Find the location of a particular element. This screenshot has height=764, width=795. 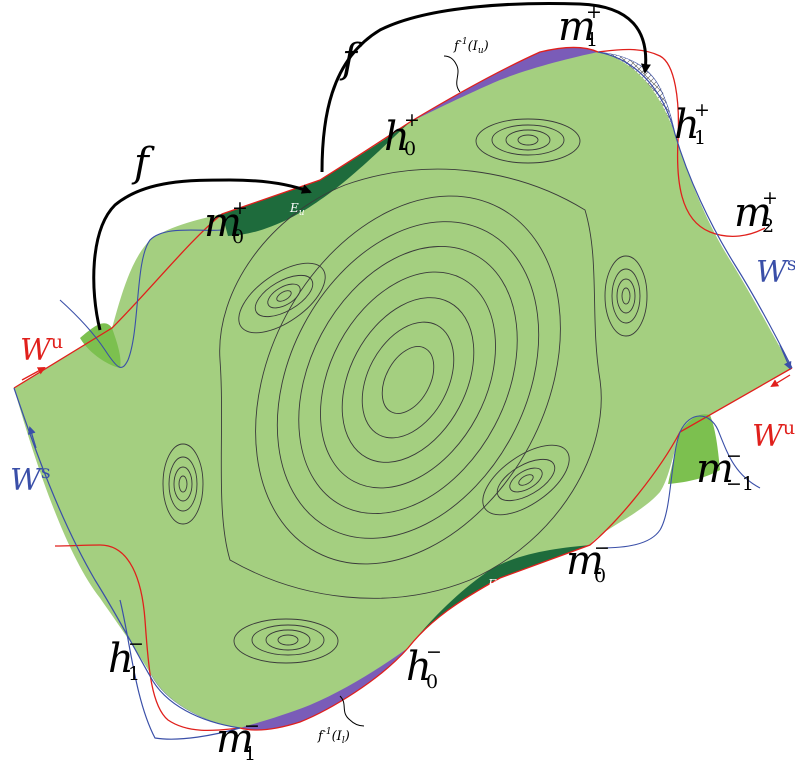

label-h0-plus: h + 0 is located at coordinates (402, 134).